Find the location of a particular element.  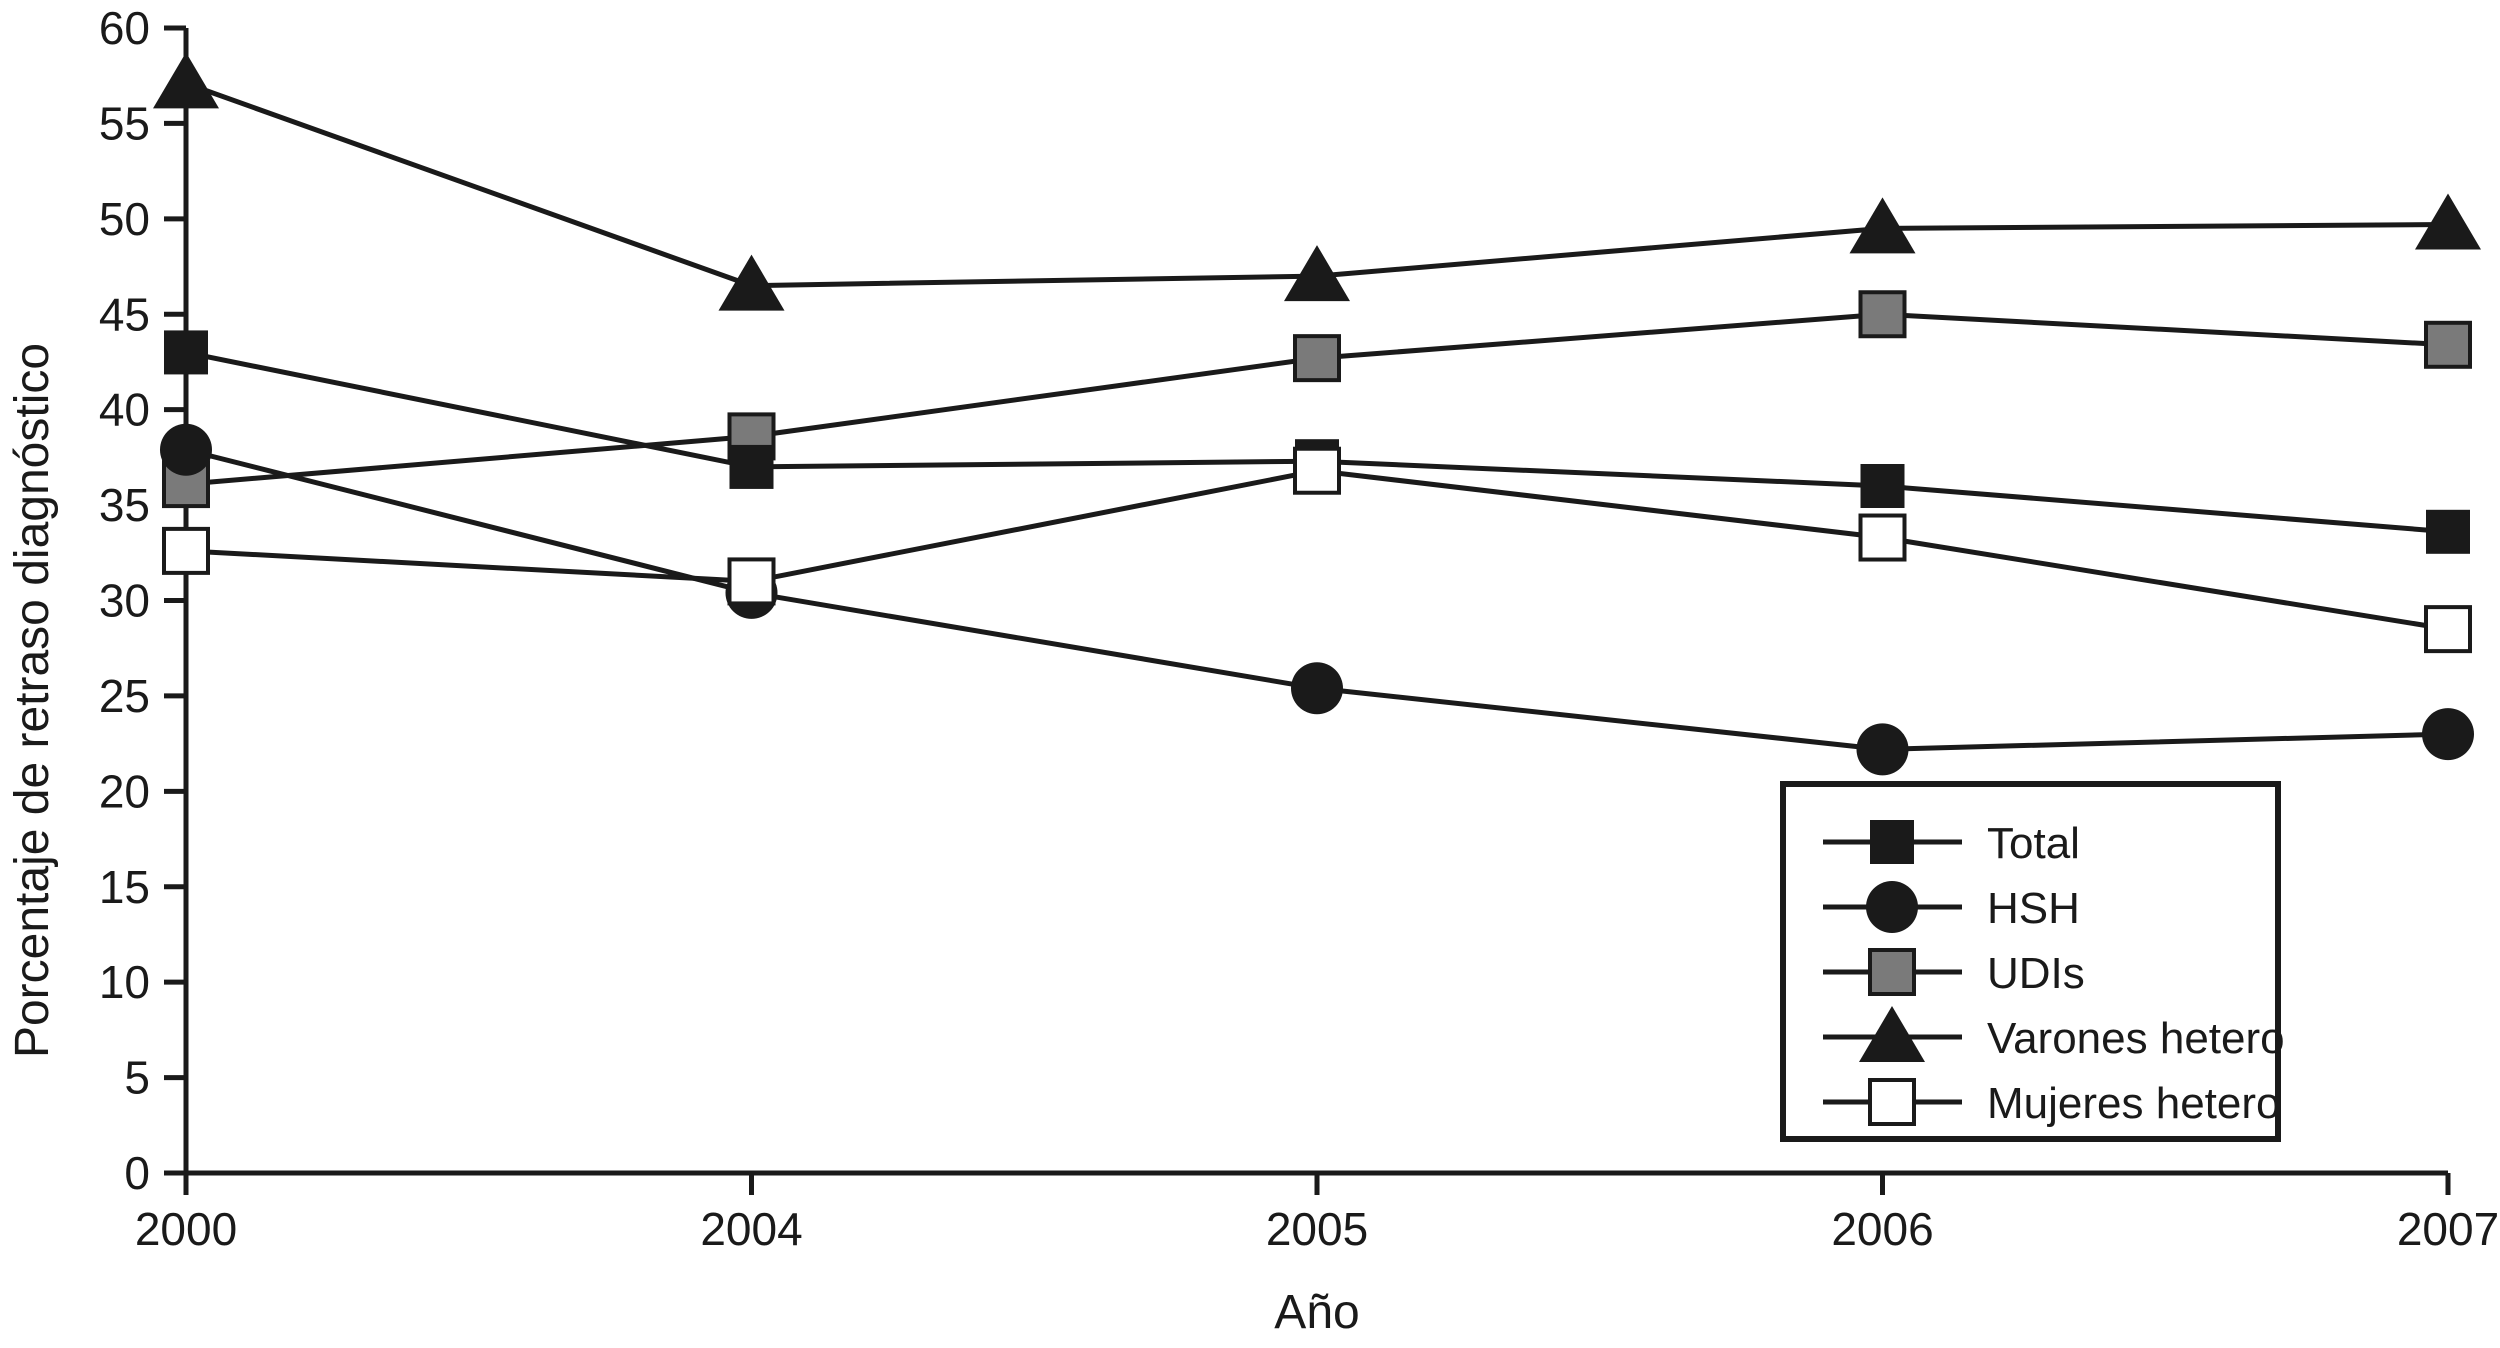

legend-swatch-hsh is located at coordinates (1892, 907).